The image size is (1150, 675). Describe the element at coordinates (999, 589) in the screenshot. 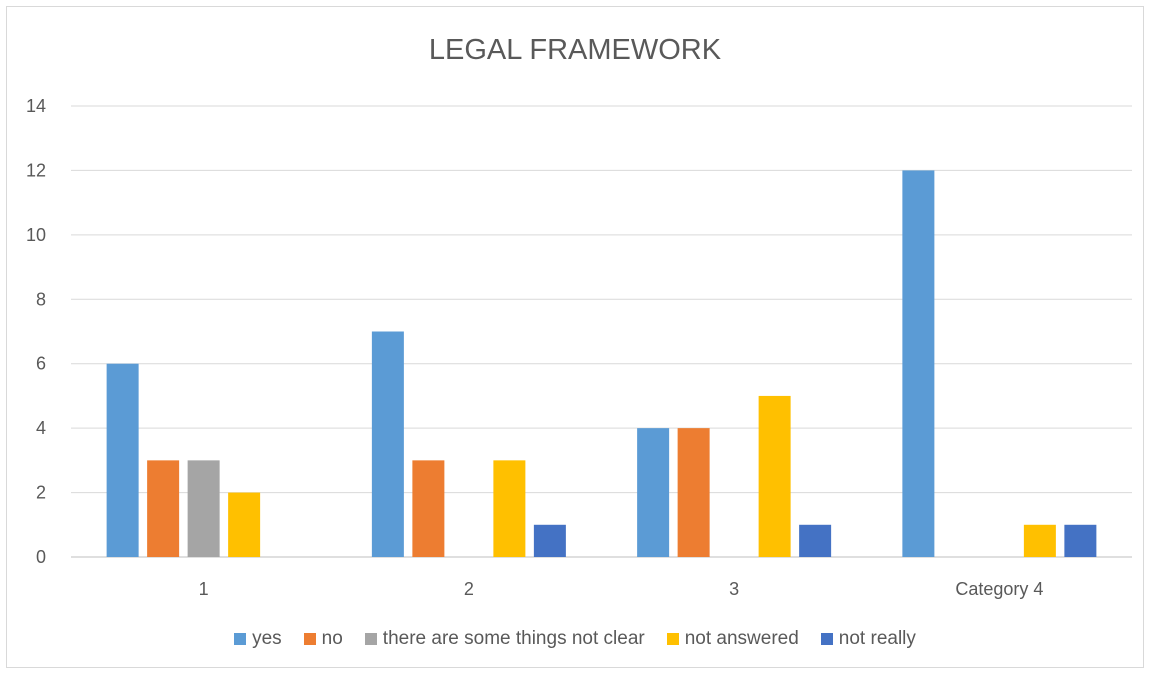

I see `x-tick-label: Category 4` at that location.